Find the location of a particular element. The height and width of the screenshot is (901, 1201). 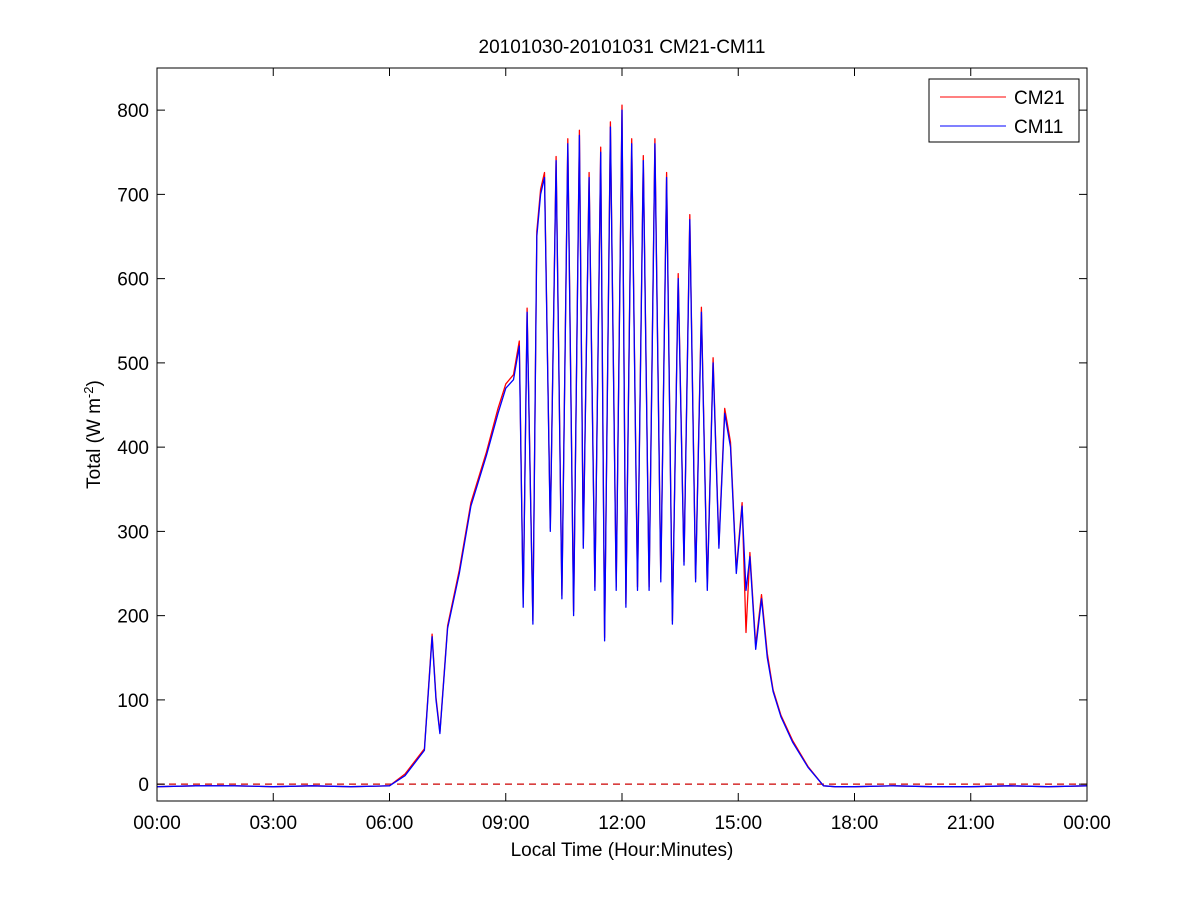

y-axis-label-superscript: -2 is located at coordinates (88, 392).